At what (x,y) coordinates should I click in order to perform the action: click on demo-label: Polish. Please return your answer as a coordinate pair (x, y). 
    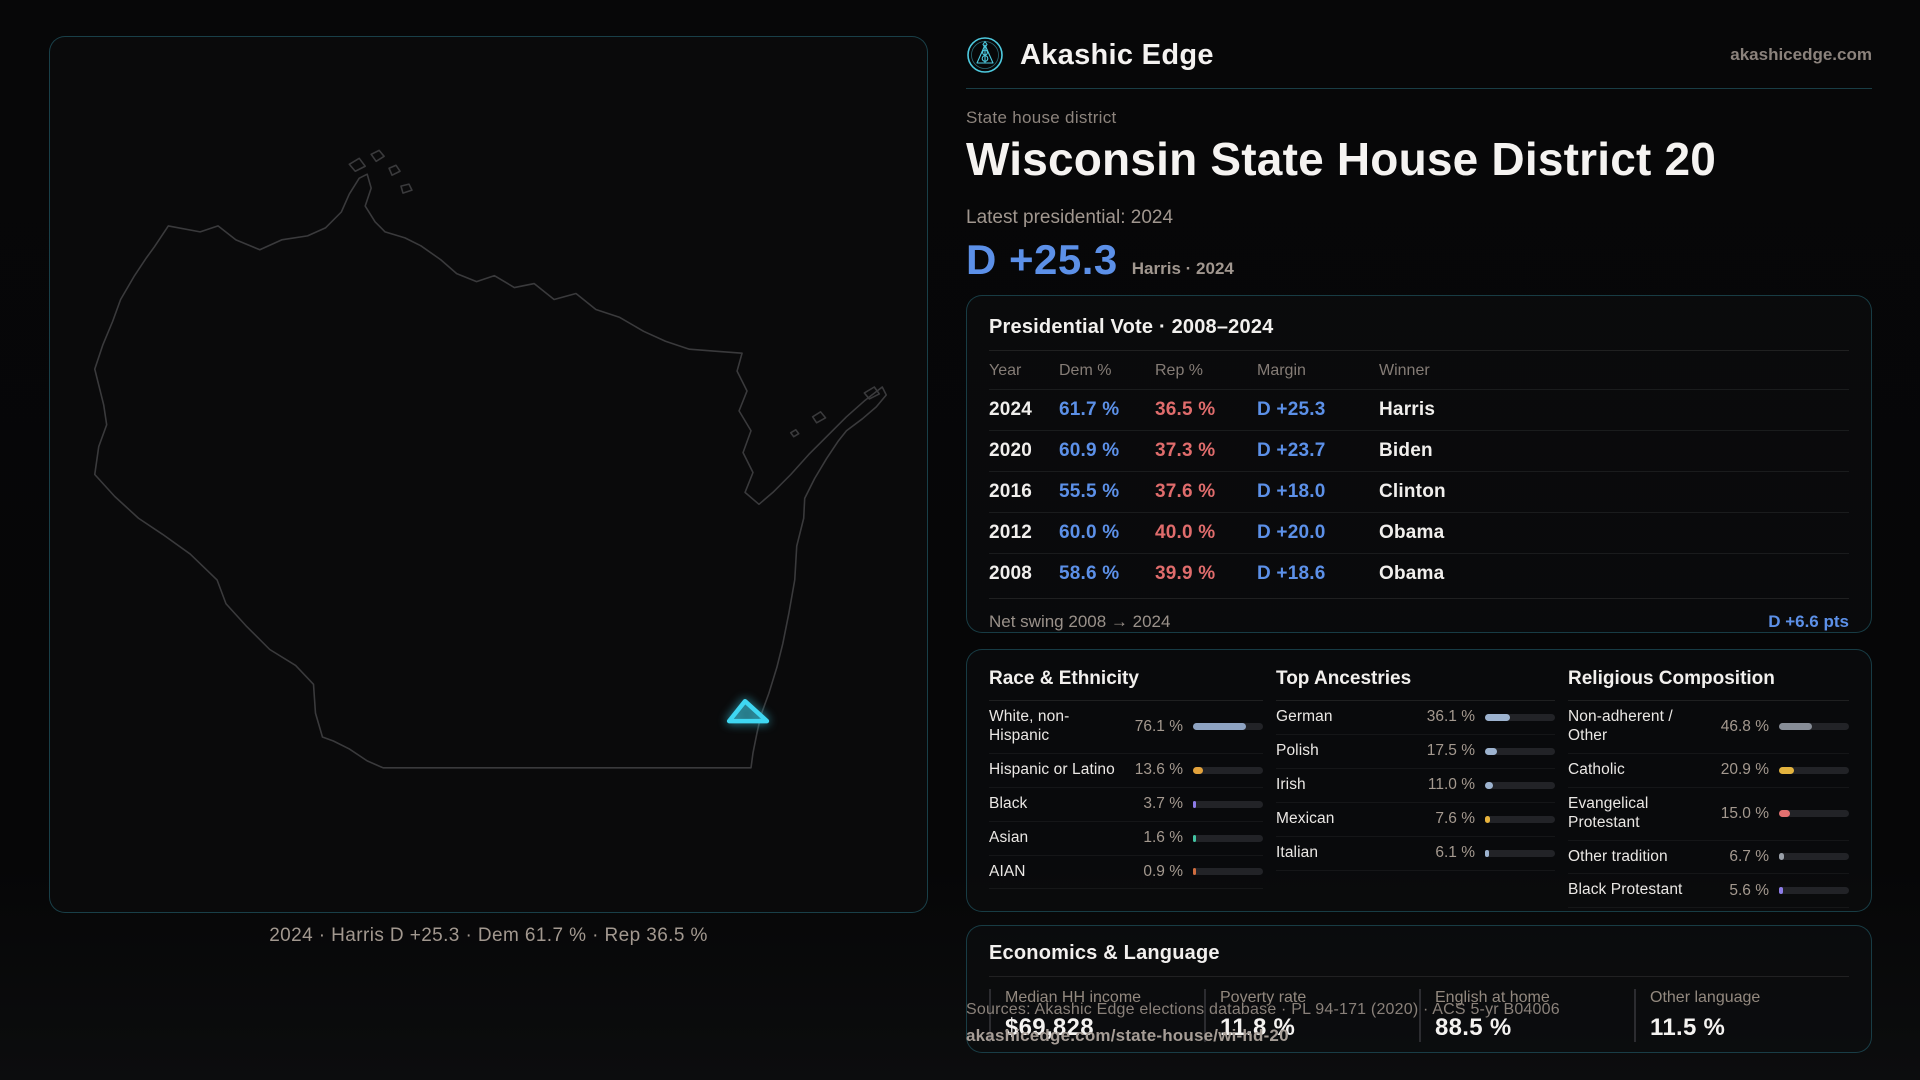
    Looking at the image, I should click on (1297, 750).